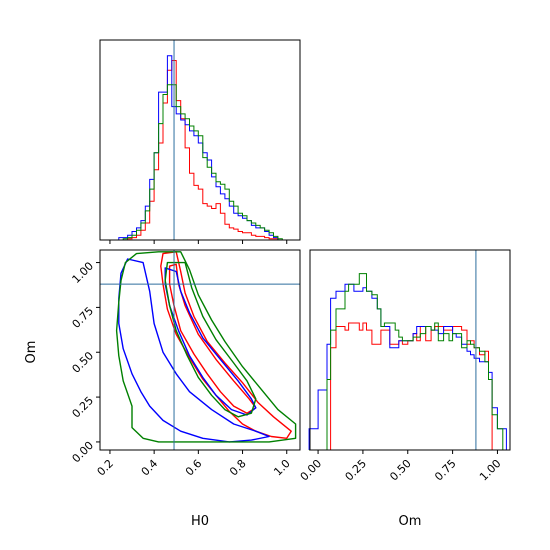  Describe the element at coordinates (238, 468) in the screenshot. I see `contour-xtick-label-3: 0.8` at that location.